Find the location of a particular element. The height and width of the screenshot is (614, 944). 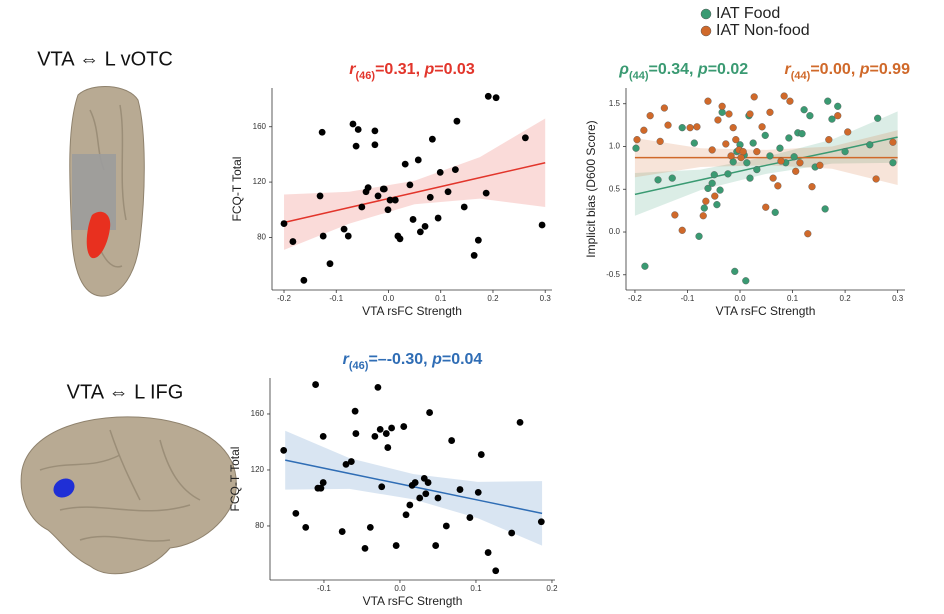

legend-label: IAT Food is located at coordinates (748, 13).